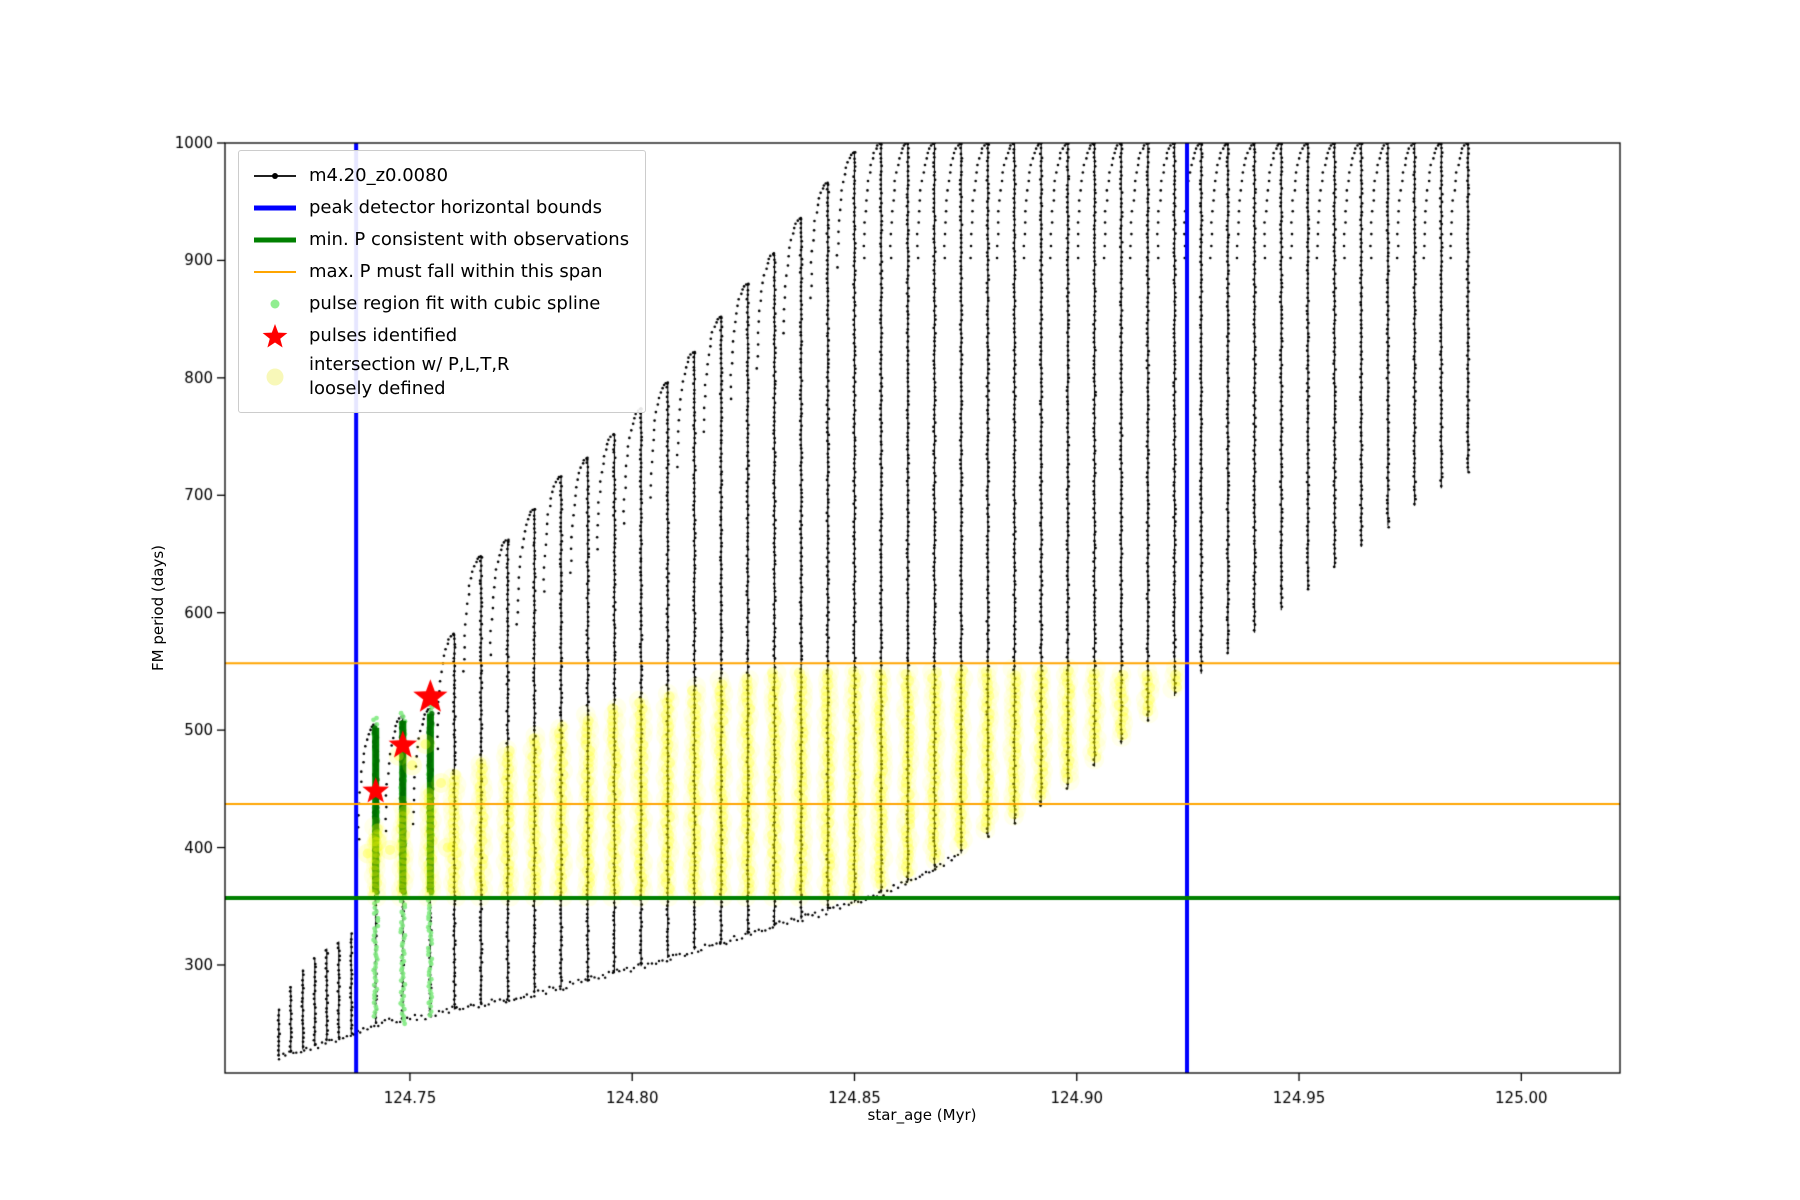 This screenshot has width=1800, height=1200. Describe the element at coordinates (379, 175) in the screenshot. I see `legend-label: m4.20_z0.0080` at that location.